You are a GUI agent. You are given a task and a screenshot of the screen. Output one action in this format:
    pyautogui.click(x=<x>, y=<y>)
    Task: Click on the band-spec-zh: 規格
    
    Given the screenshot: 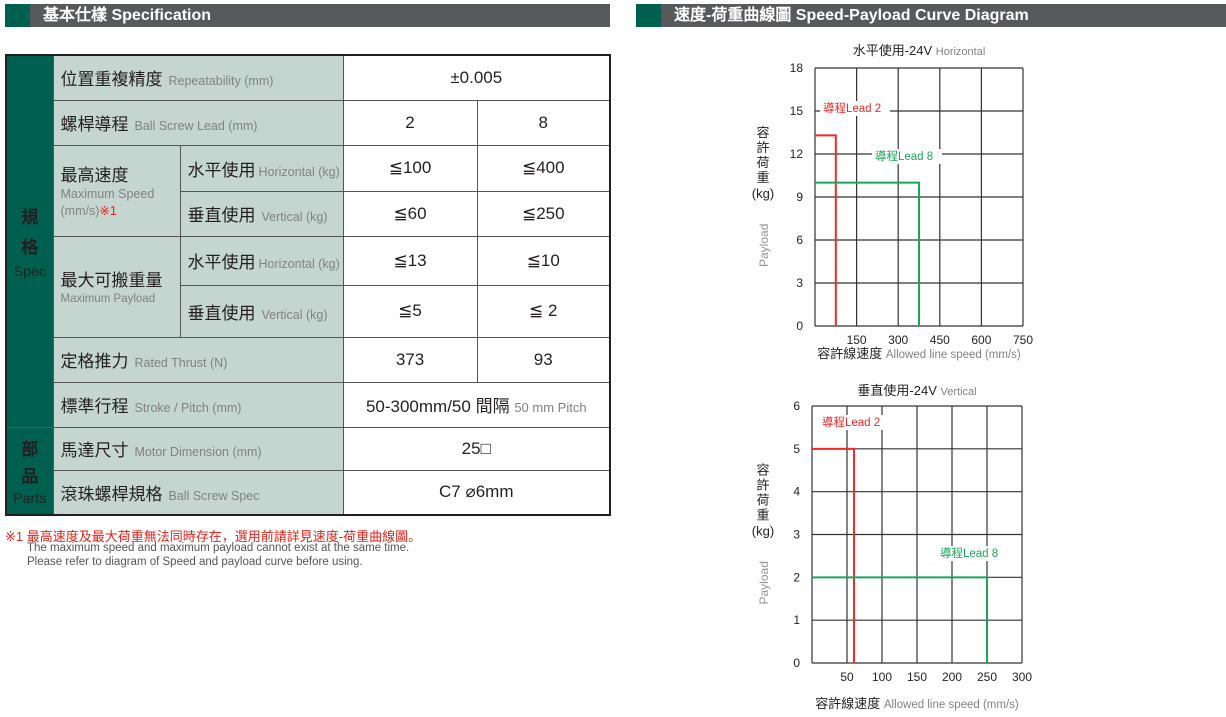 What is the action you would take?
    pyautogui.click(x=30, y=233)
    